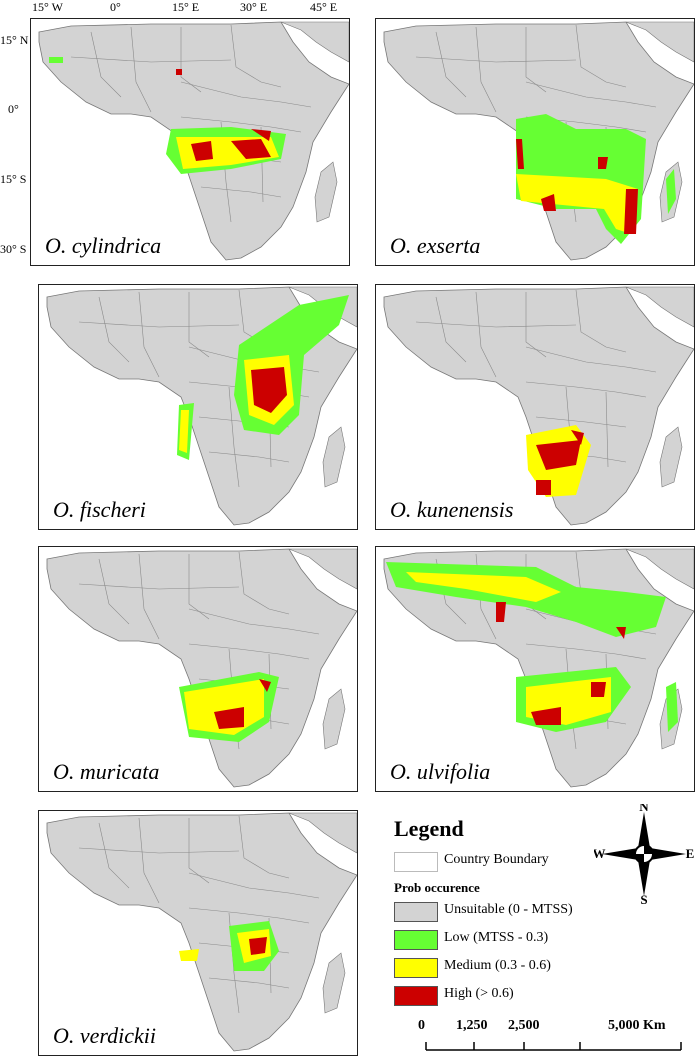  What do you see at coordinates (643, 898) in the screenshot?
I see `compass-s: S` at bounding box center [643, 898].